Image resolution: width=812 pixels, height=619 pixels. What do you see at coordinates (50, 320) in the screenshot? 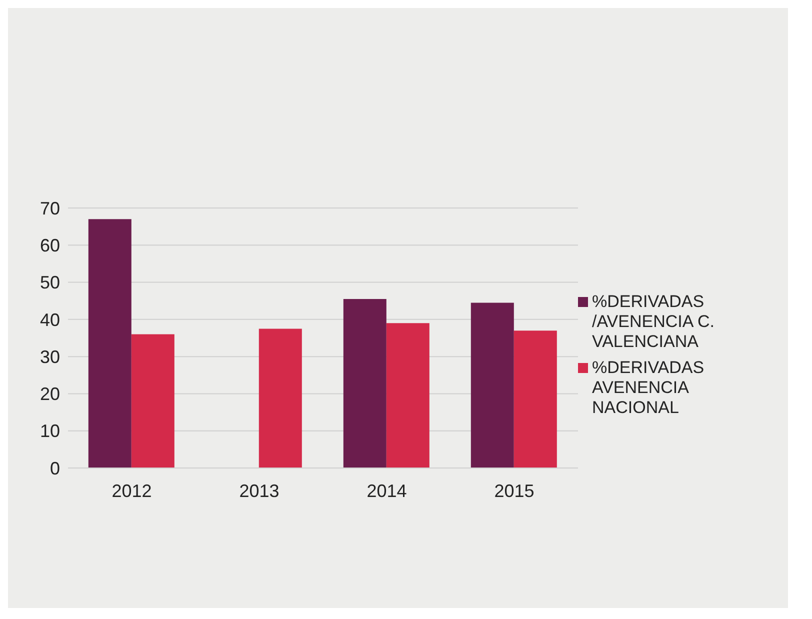
I see `y-tick-label: 40` at bounding box center [50, 320].